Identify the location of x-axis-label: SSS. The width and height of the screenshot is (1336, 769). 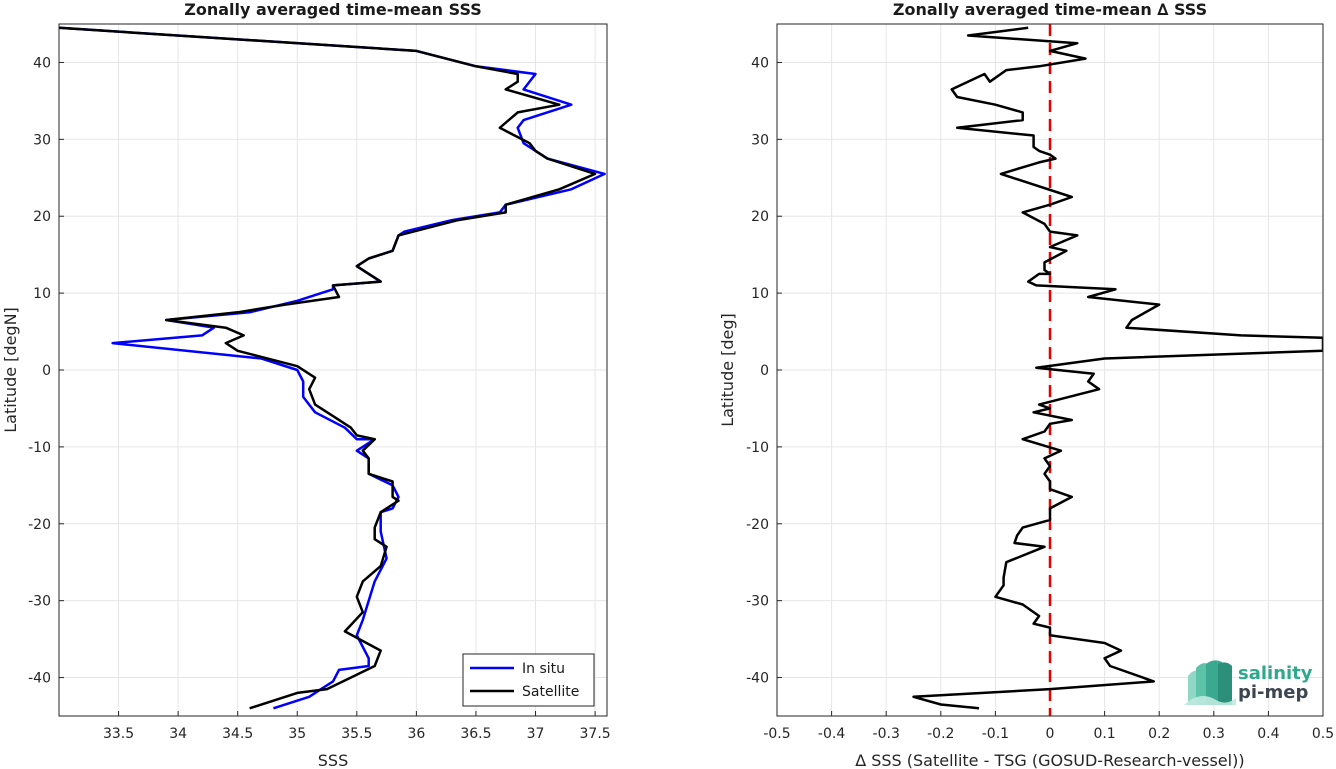
(333, 760).